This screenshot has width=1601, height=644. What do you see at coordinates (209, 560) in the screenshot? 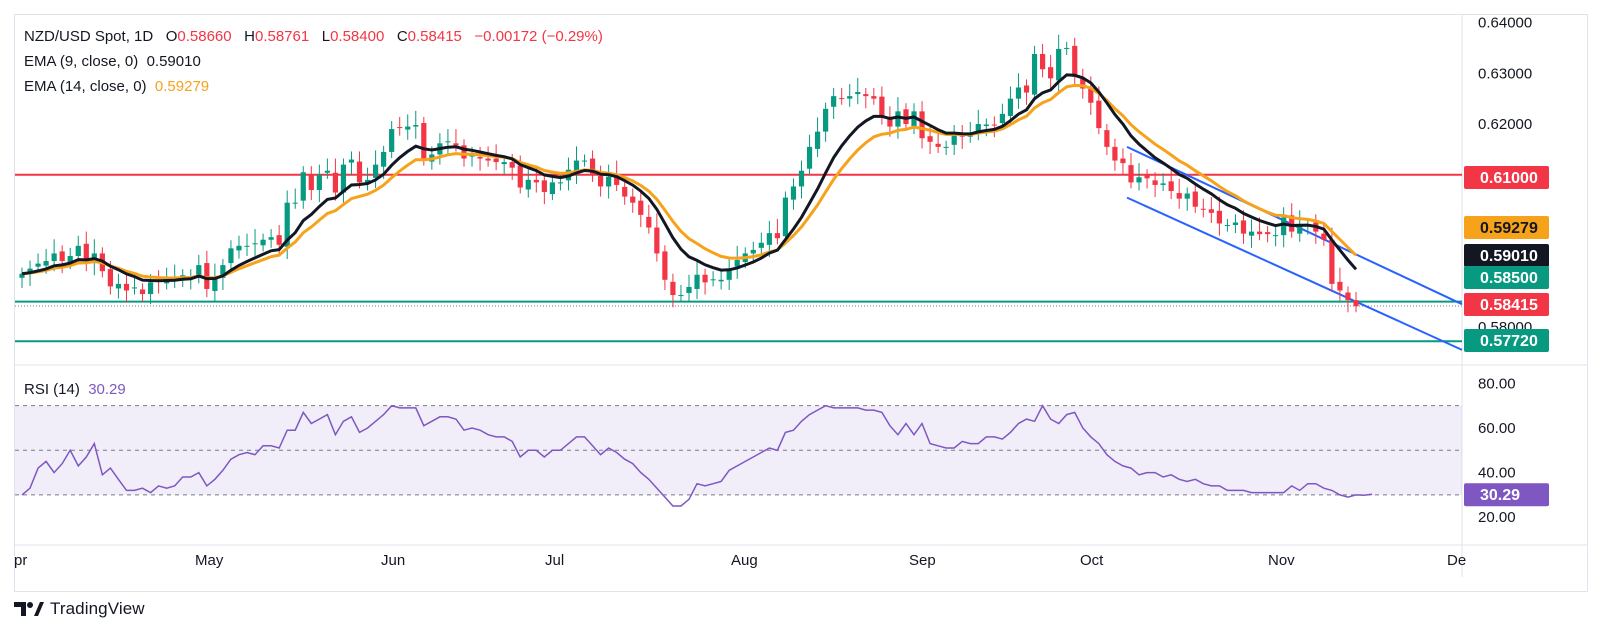
I see `time-axis-label: May` at bounding box center [209, 560].